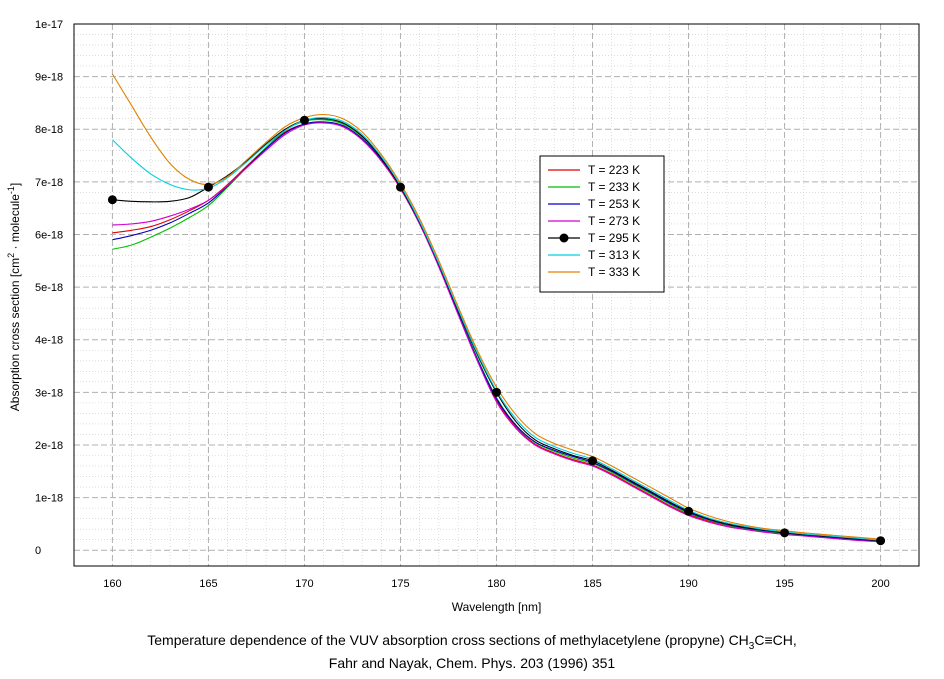  What do you see at coordinates (497, 607) in the screenshot?
I see `x-axis-title: Wavelength [nm]` at bounding box center [497, 607].